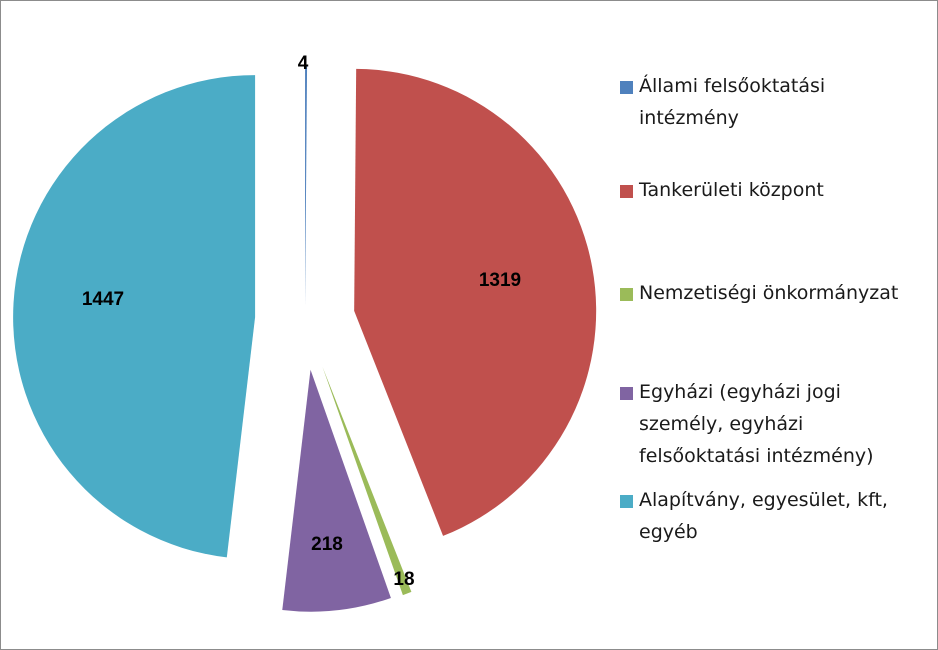 The image size is (938, 650). I want to click on legend-label-line: Nemzetiségi önkormányzat, so click(769, 293).